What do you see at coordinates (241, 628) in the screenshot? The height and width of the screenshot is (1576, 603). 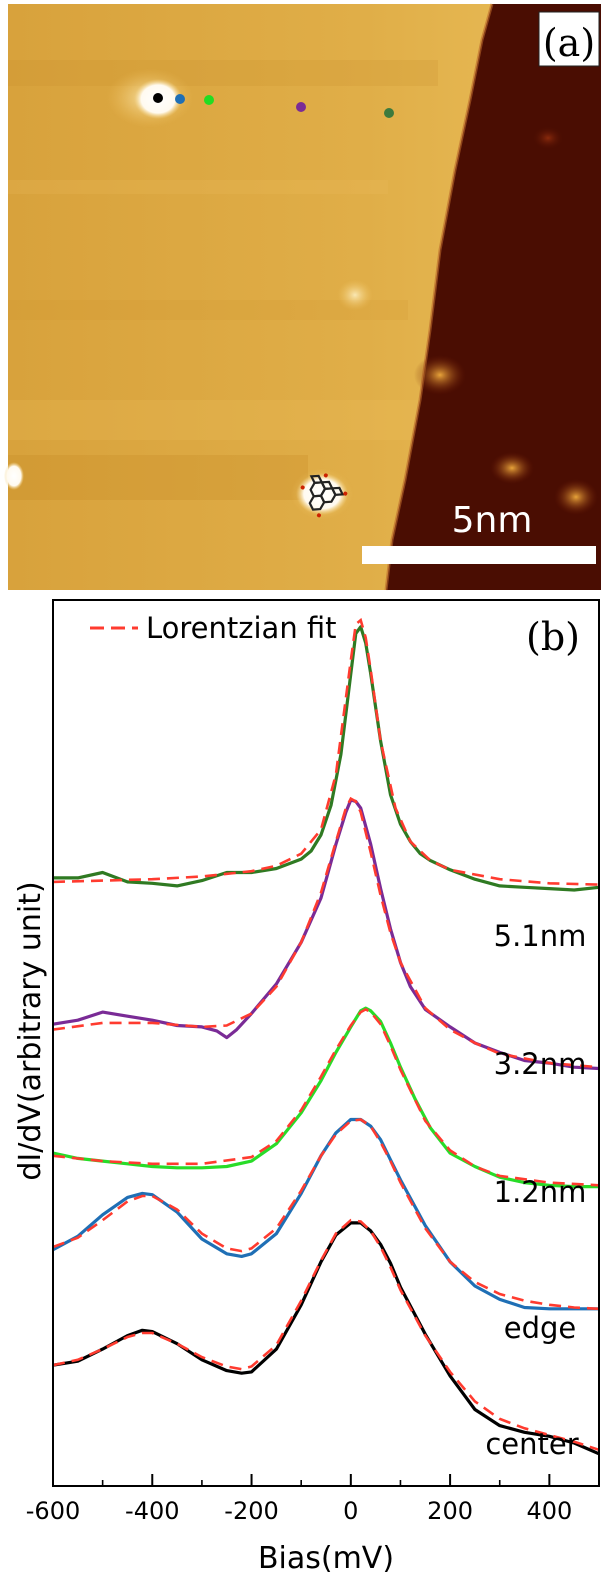 I see `legend-fit-label: Lorentzian fit` at bounding box center [241, 628].